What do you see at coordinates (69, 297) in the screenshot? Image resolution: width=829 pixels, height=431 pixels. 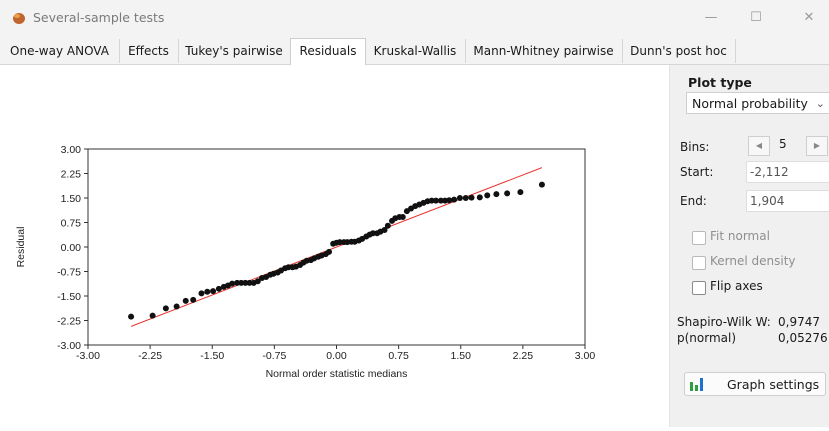 I see `y-tick-label: -1.50` at bounding box center [69, 297].